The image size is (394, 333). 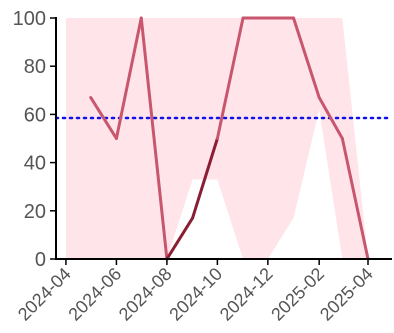 What do you see at coordinates (44, 294) in the screenshot?
I see `x-tick-label: 2024-04` at bounding box center [44, 294].